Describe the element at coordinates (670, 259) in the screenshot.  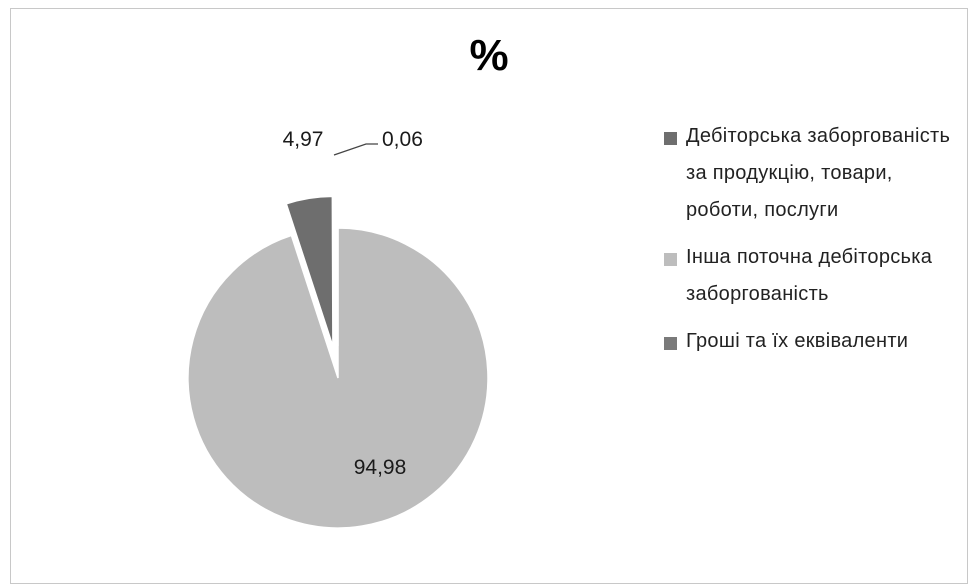
I see `legend-swatch-other-receivables` at that location.